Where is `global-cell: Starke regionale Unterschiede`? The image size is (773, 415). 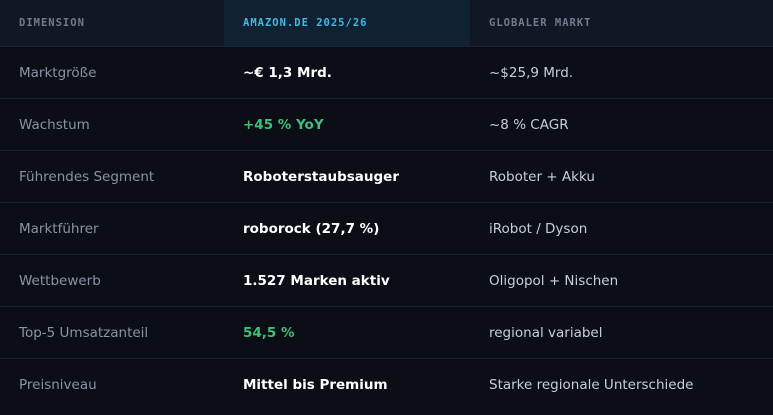 global-cell: Starke regionale Unterschiede is located at coordinates (591, 384).